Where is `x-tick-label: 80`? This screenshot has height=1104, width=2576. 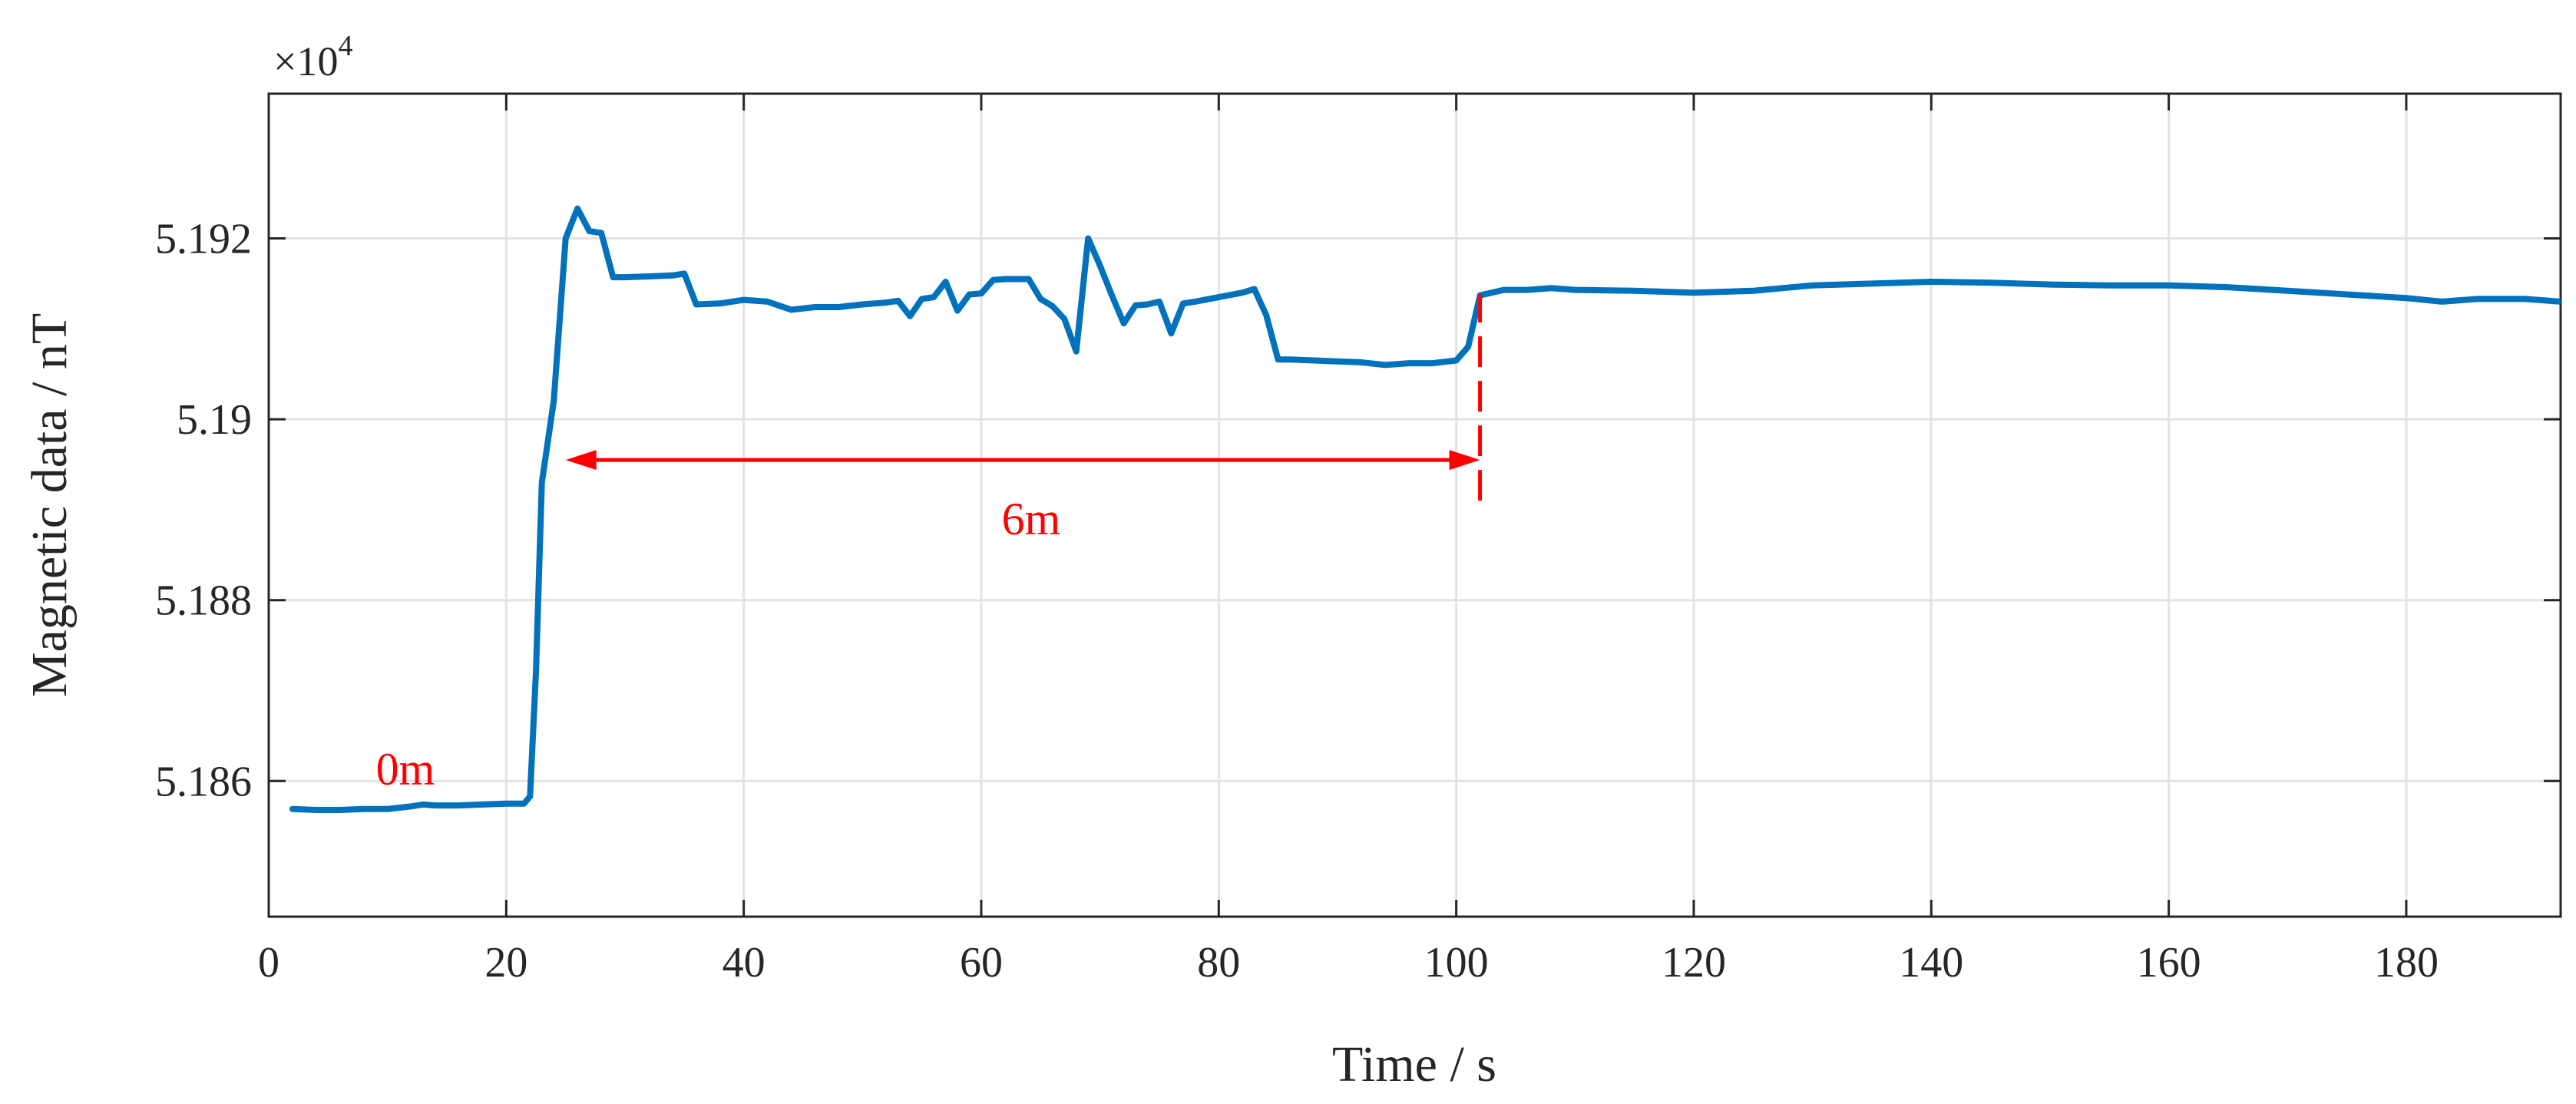
x-tick-label: 80 is located at coordinates (1218, 963).